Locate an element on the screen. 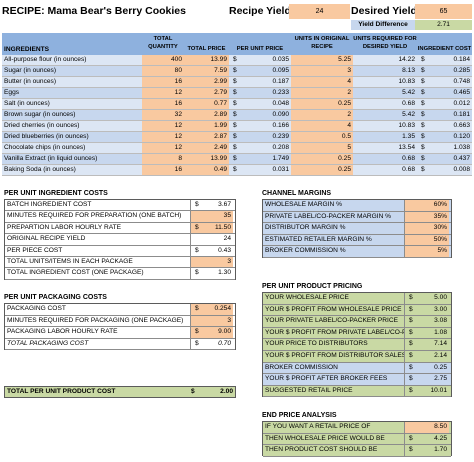 The width and height of the screenshot is (474, 462). row-label: SUGGESTED RETAIL PRICE is located at coordinates (334, 391).